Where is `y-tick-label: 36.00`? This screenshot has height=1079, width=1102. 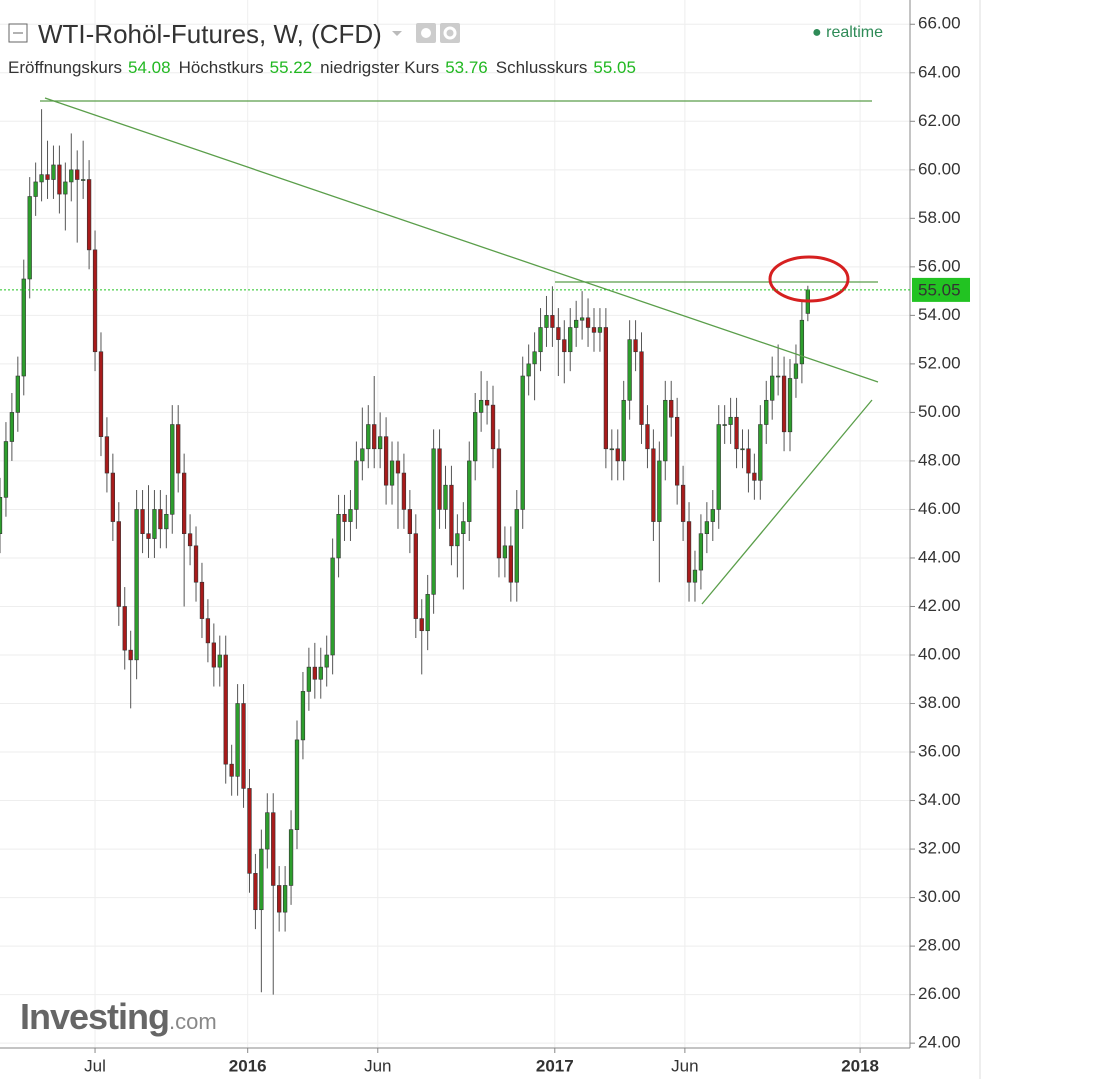
y-tick-label: 36.00 is located at coordinates (939, 751).